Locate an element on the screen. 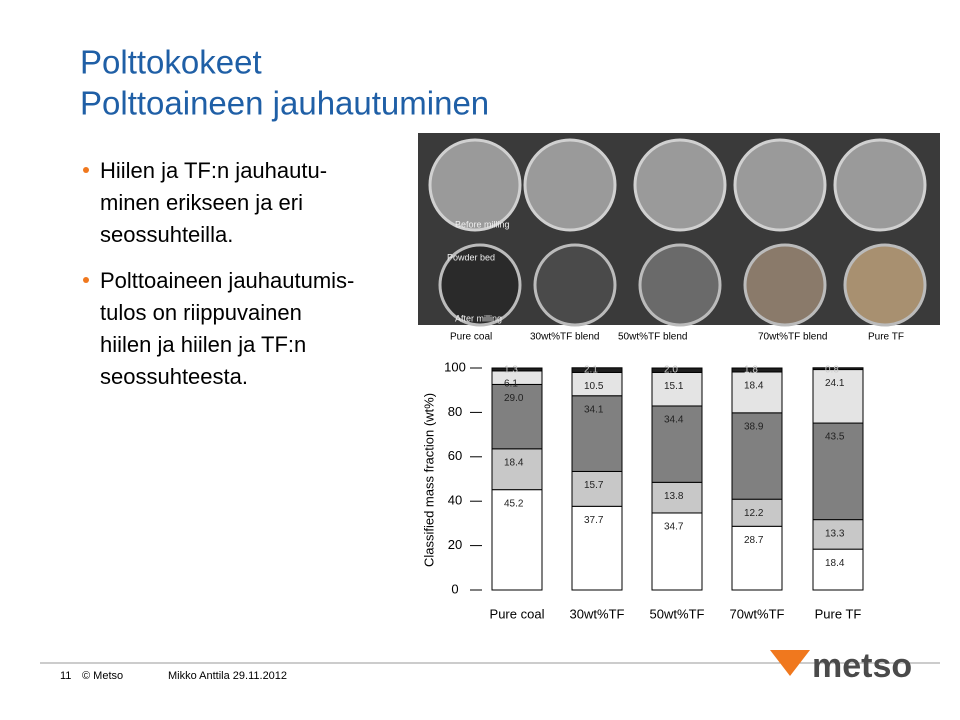 The image size is (960, 720). photo-column-label: Pure coal is located at coordinates (471, 337).